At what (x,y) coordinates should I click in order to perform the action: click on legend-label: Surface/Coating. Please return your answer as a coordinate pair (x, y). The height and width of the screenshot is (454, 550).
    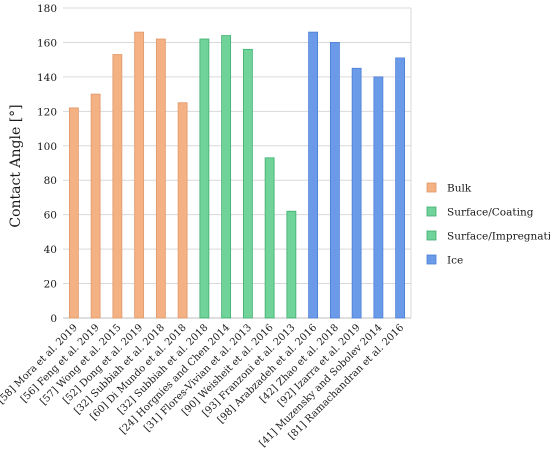
    Looking at the image, I should click on (490, 213).